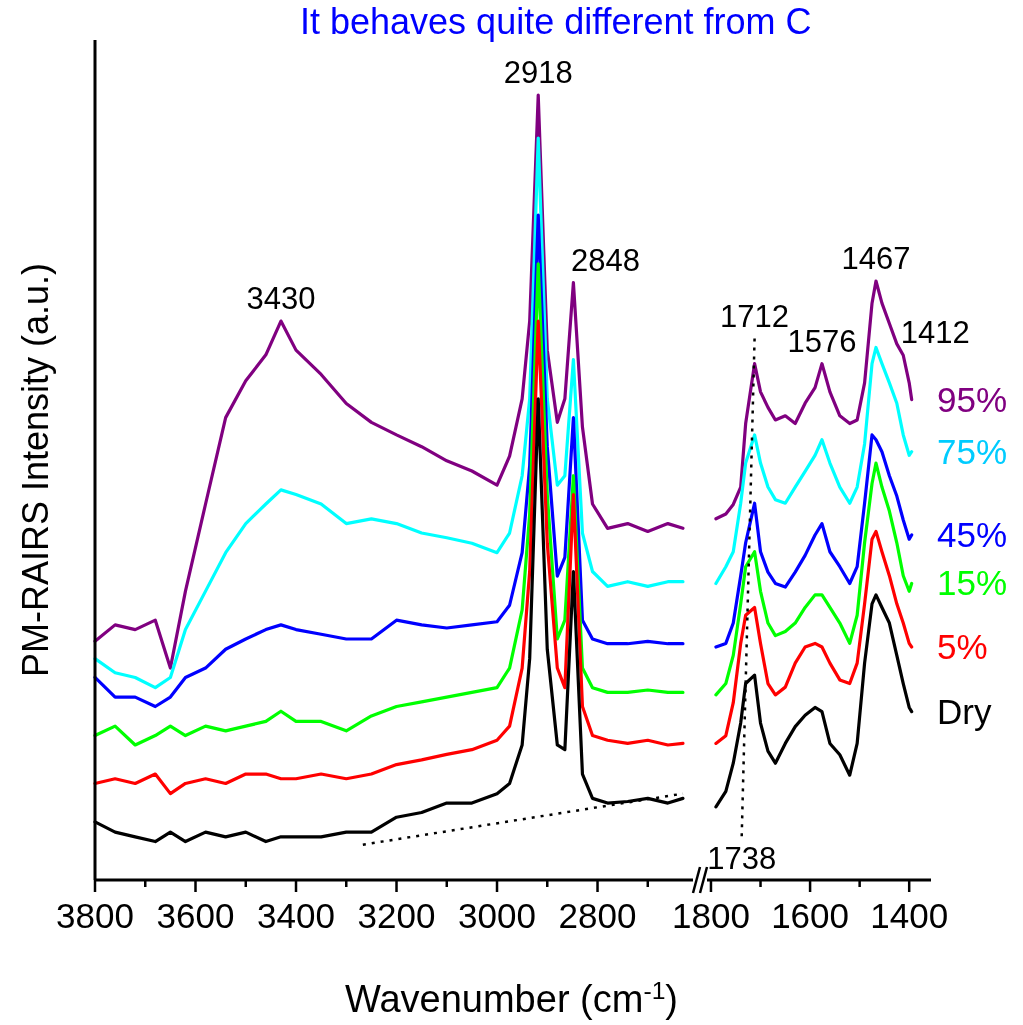  I want to click on series-label: 95%, so click(972, 399).